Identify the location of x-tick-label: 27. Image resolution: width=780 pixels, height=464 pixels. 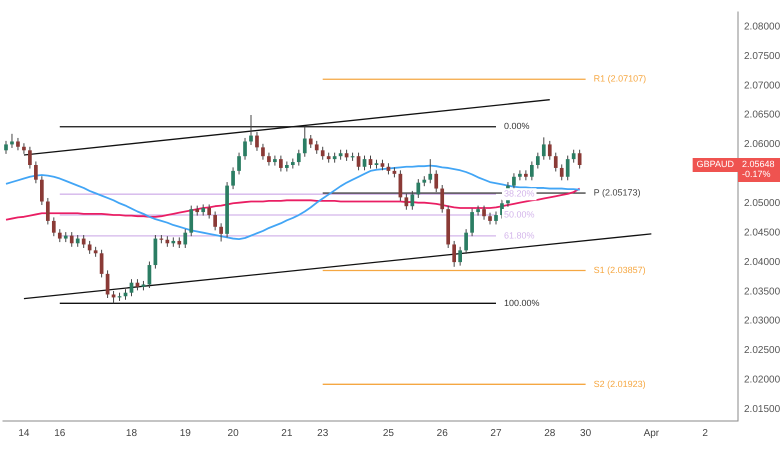
(496, 433).